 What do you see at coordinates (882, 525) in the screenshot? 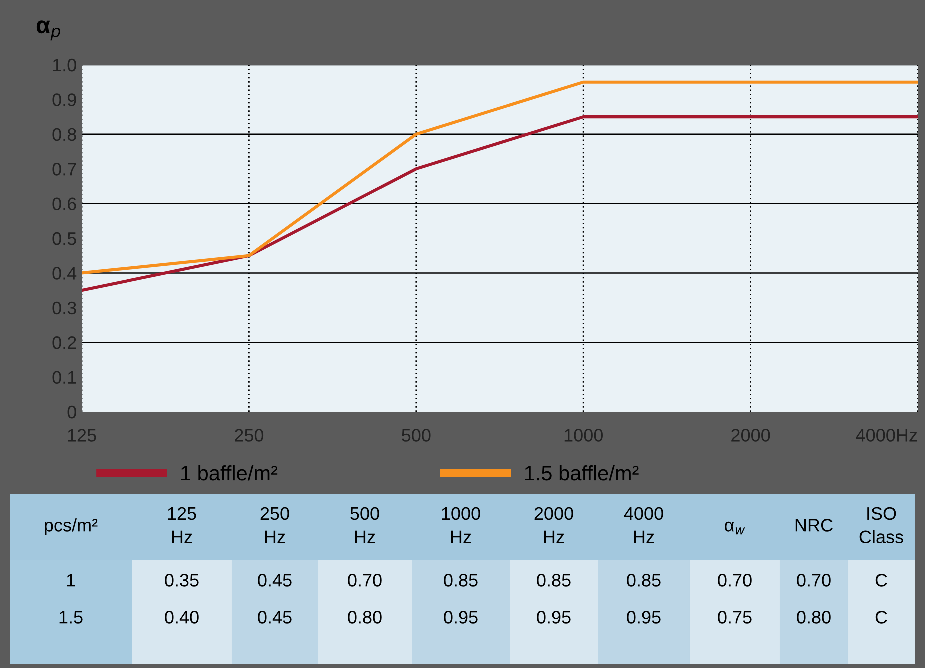
I see `text: ISO Class` at bounding box center [882, 525].